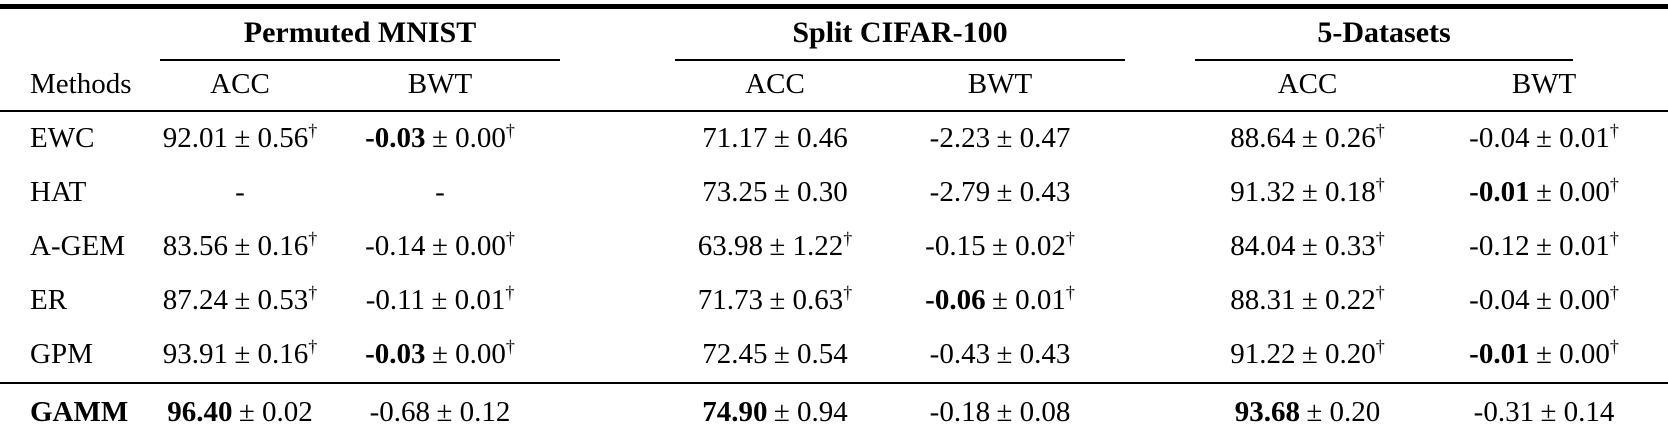  I want to click on cell-stddev: ± 0.46, so click(810, 138).